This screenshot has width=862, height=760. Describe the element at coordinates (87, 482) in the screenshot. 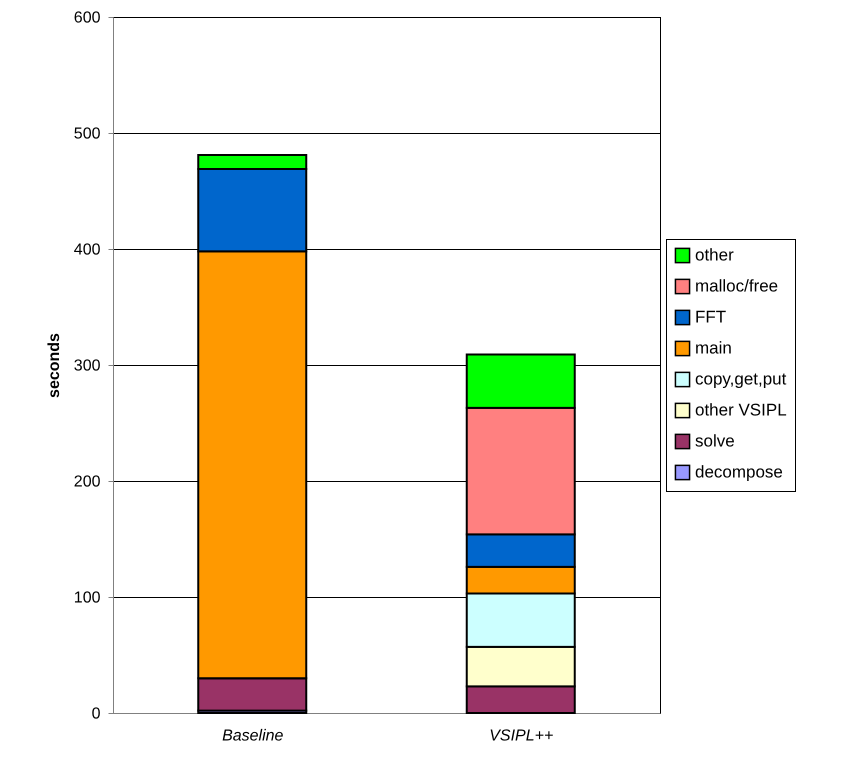

I see `y-tick-label: 200` at that location.